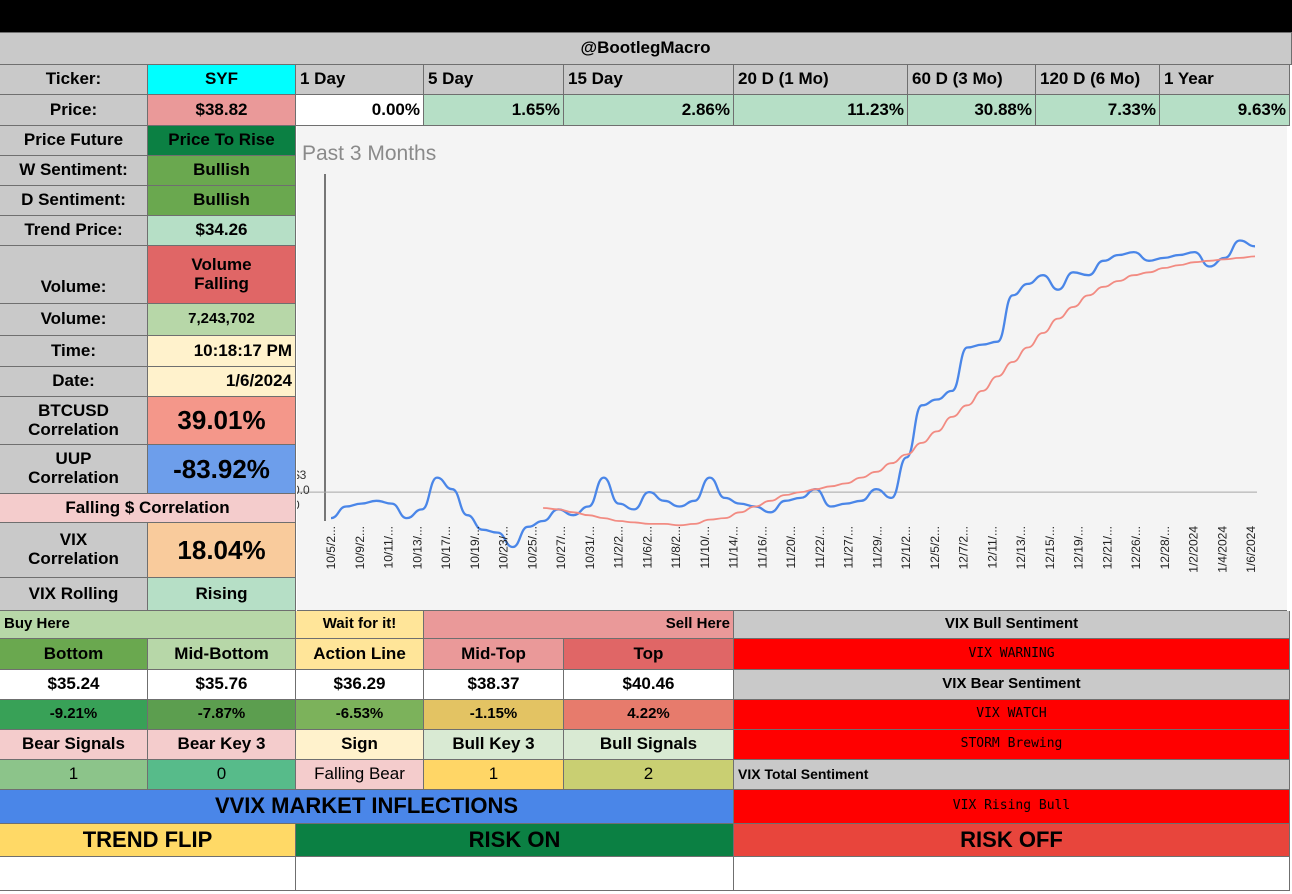 The image size is (1292, 894). What do you see at coordinates (74, 550) in the screenshot?
I see `vix-correlation-label: VIX Correlation` at bounding box center [74, 550].